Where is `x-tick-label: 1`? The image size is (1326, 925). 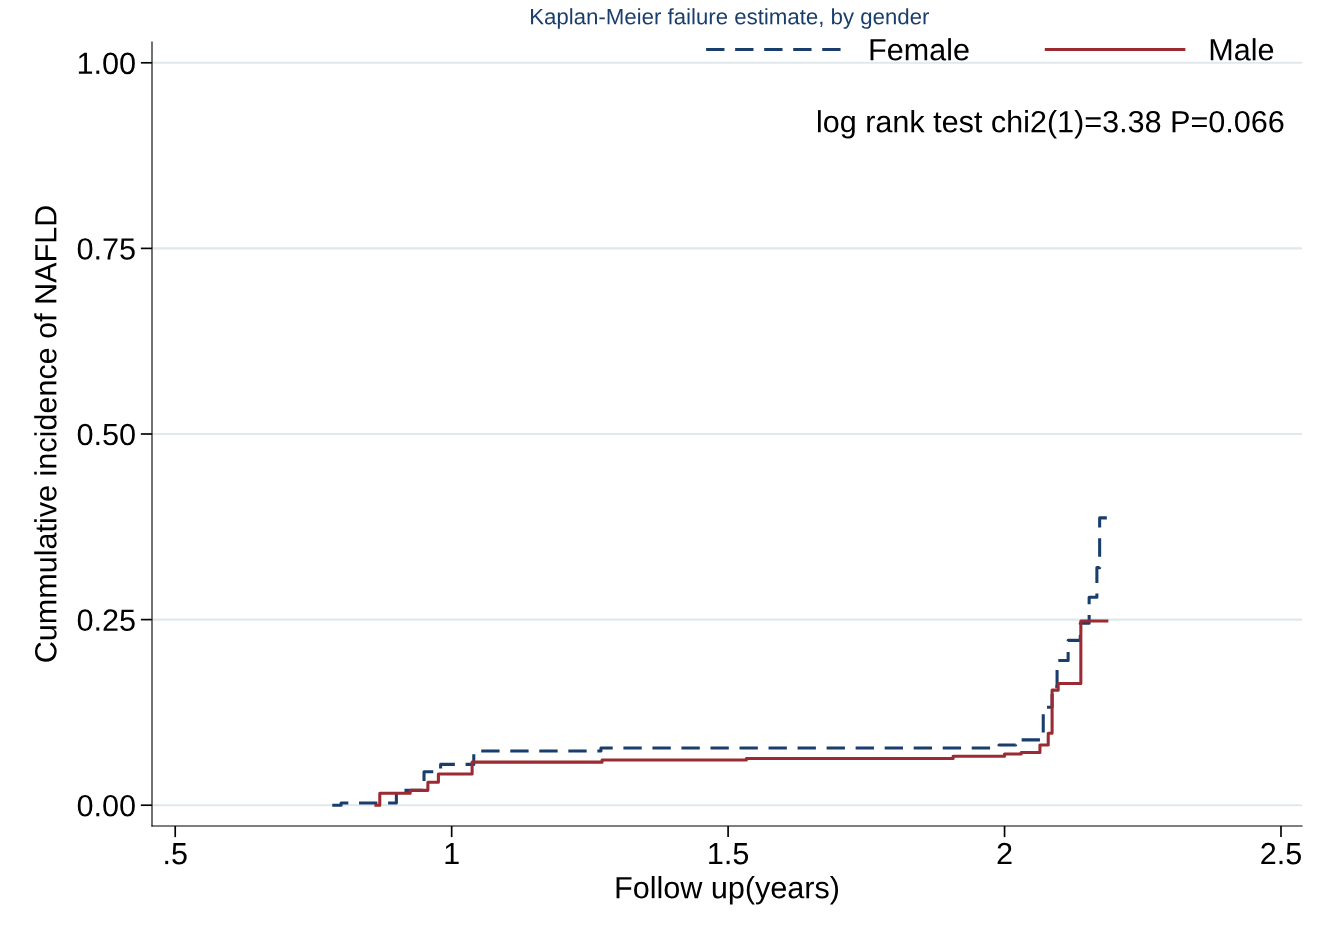
x-tick-label: 1 is located at coordinates (452, 854).